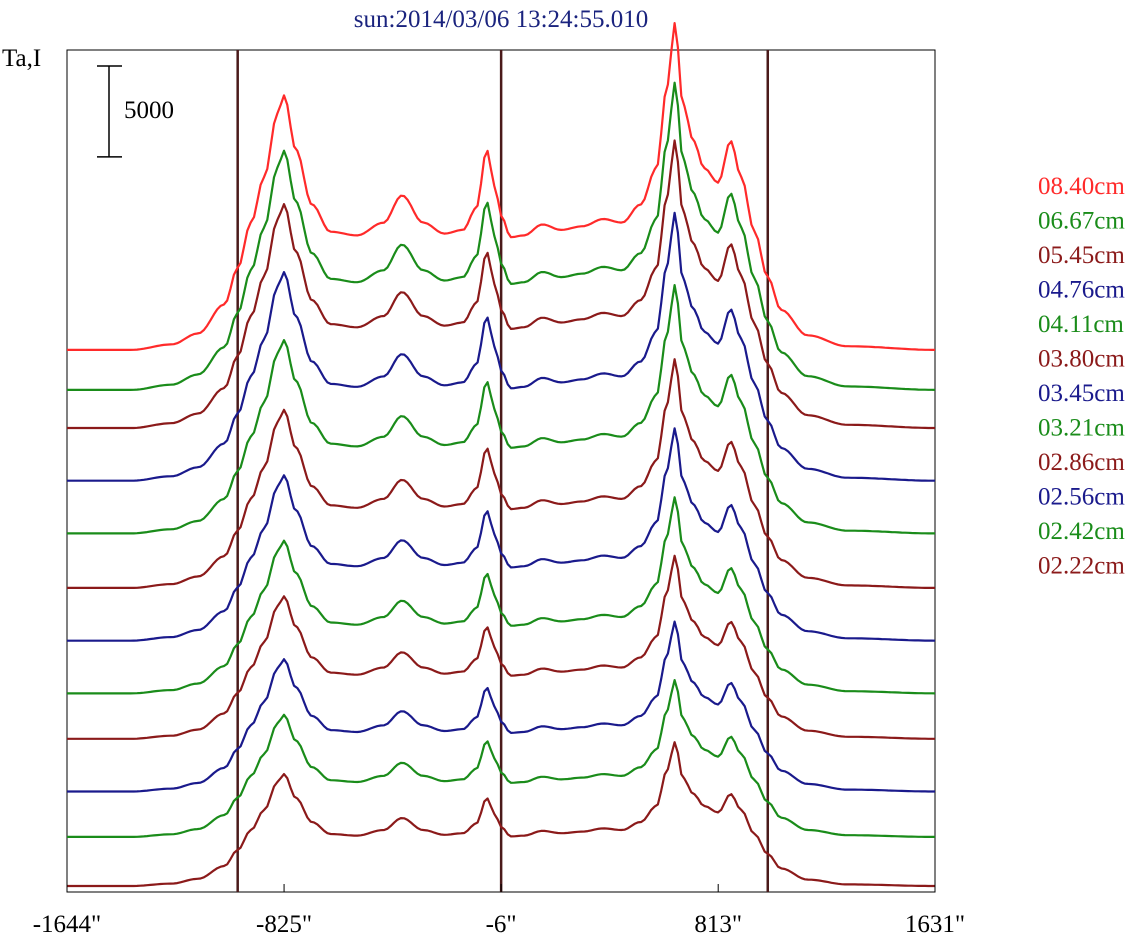 The height and width of the screenshot is (941, 1147). I want to click on legend-item-03.80cm: 03.80cm, so click(1081, 359).